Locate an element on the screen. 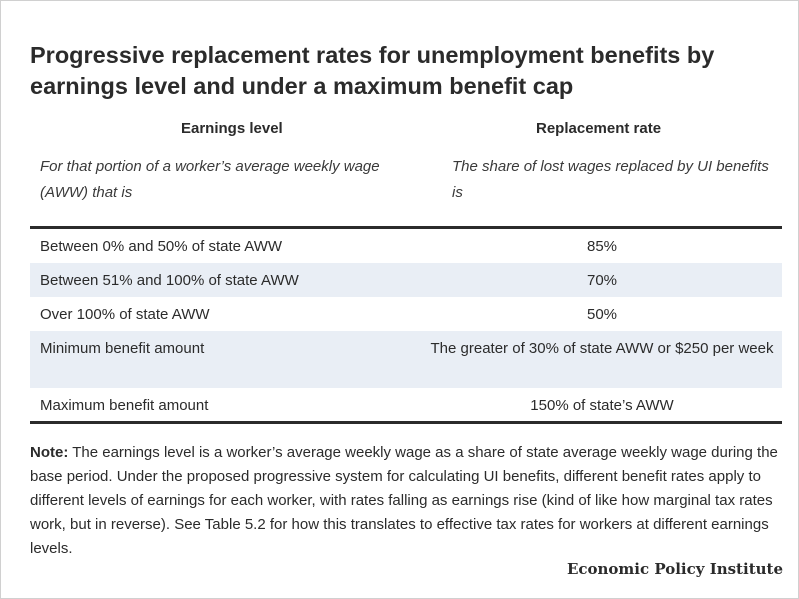  table-row: Over 100% of state AWW 50% is located at coordinates (406, 314).